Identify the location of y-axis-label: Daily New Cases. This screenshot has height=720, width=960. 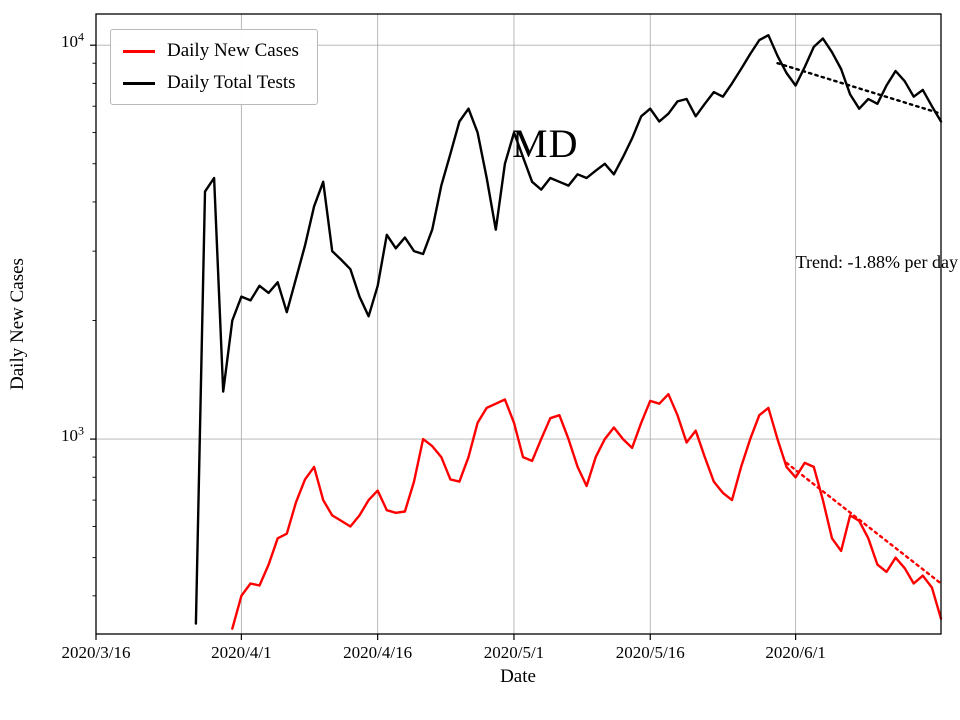
(17, 324).